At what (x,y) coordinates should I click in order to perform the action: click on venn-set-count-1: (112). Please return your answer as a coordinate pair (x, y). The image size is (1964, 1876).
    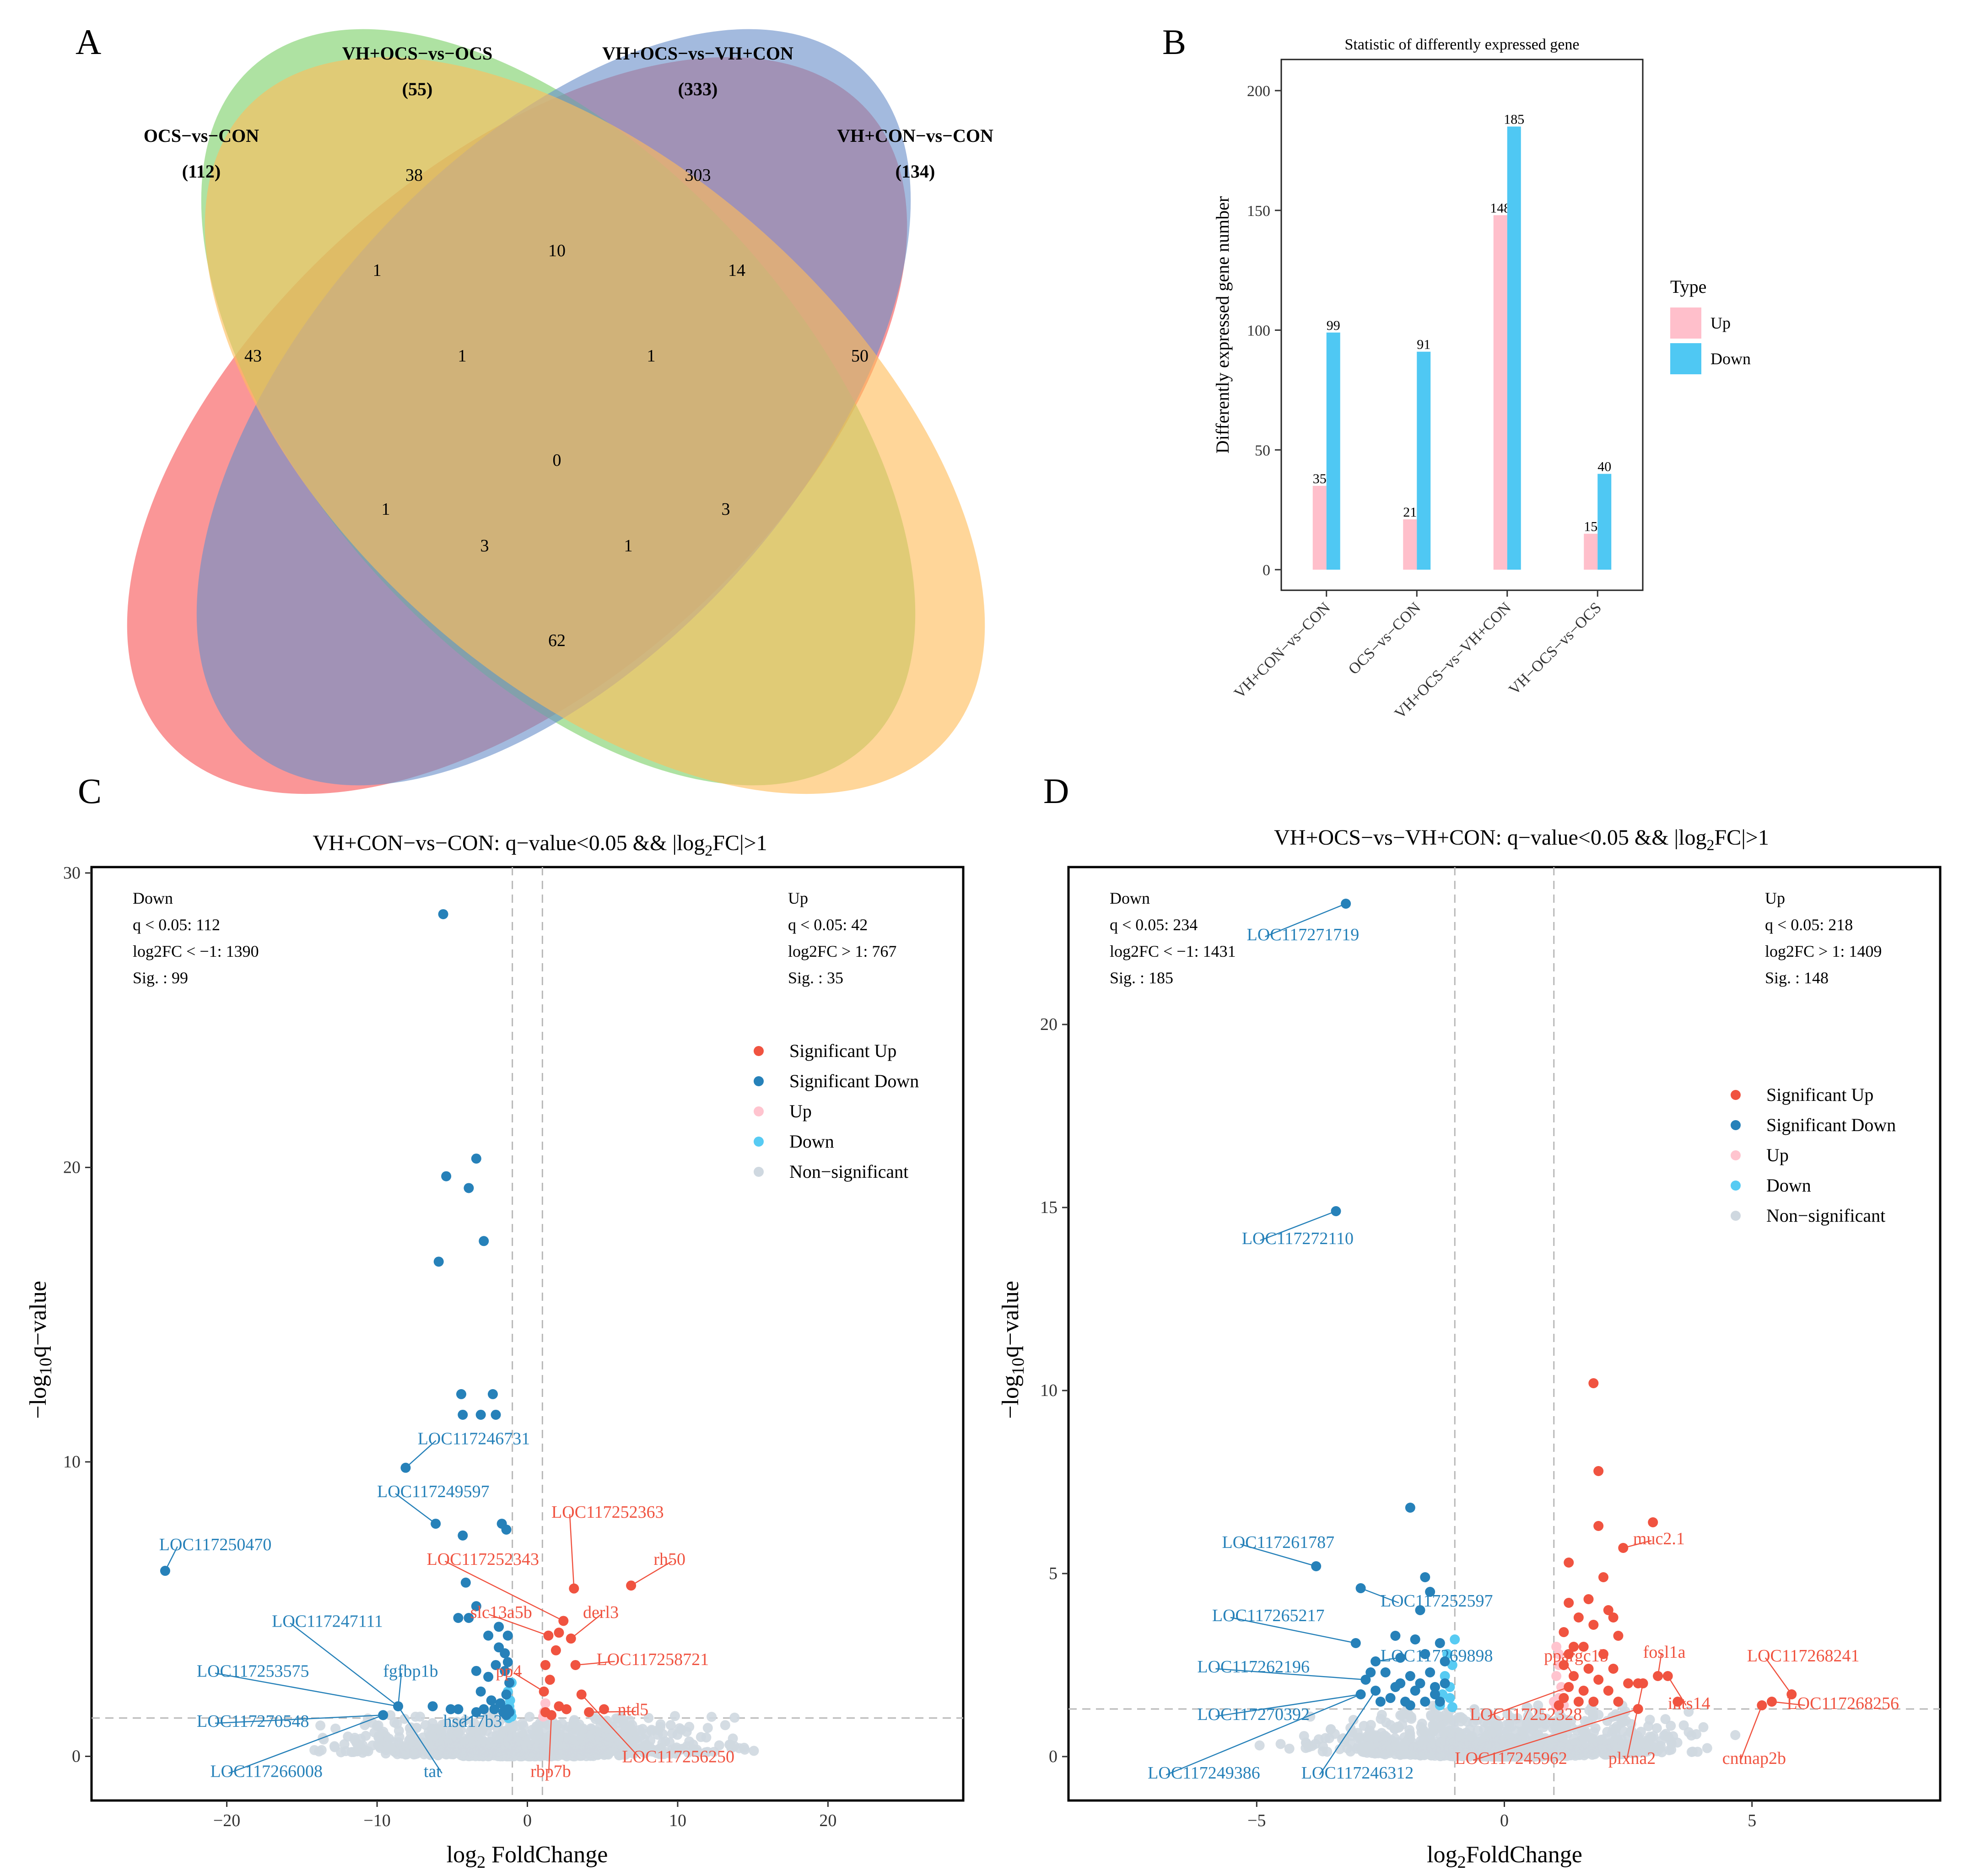
    Looking at the image, I should click on (201, 171).